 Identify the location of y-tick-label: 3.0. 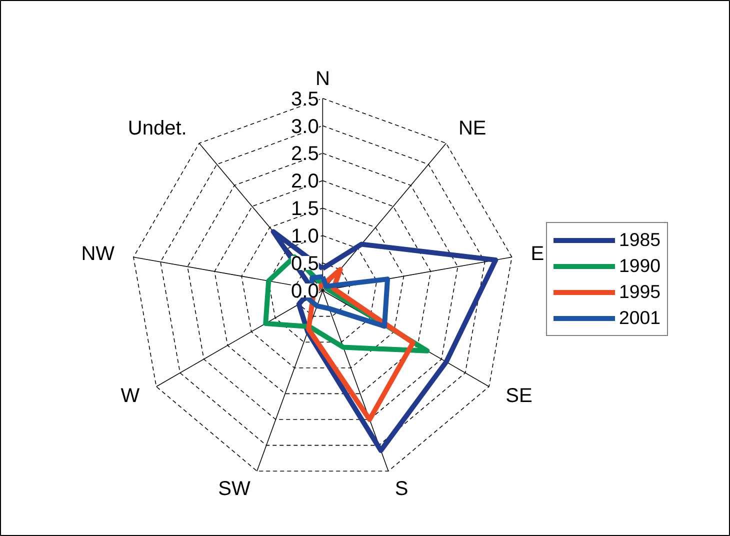
(305, 127).